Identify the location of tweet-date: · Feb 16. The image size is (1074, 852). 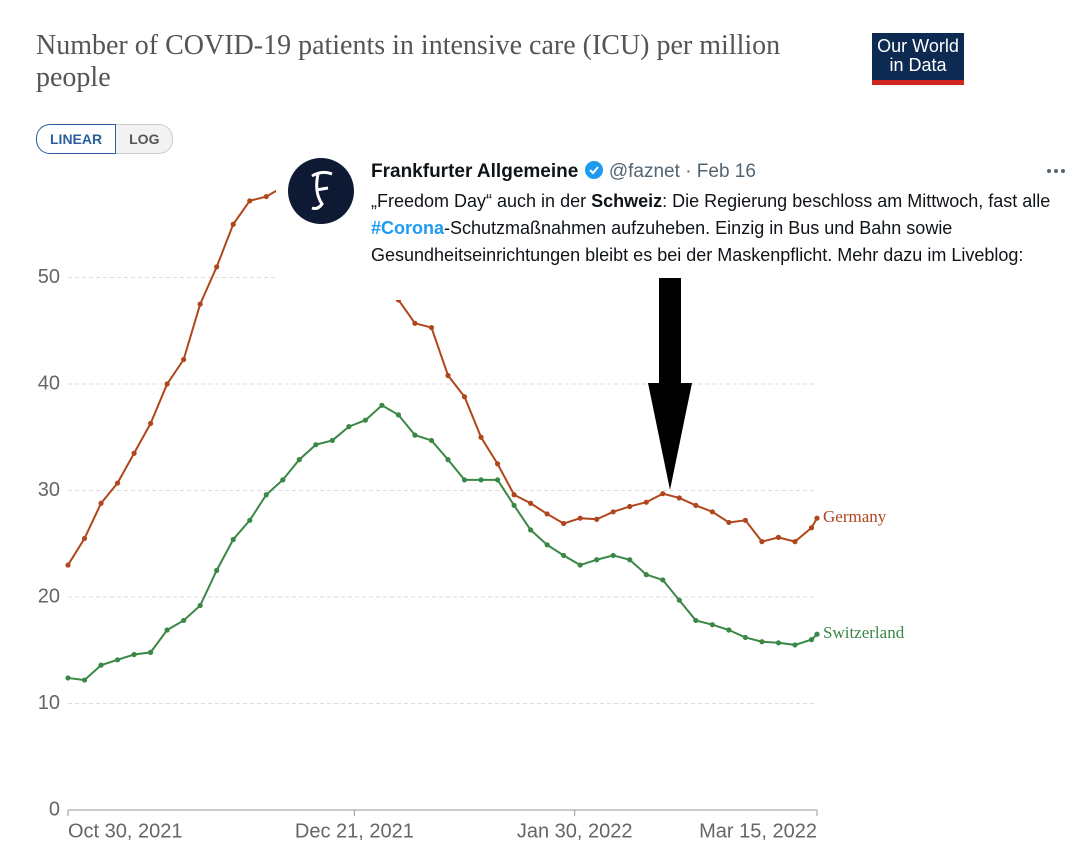
(720, 171).